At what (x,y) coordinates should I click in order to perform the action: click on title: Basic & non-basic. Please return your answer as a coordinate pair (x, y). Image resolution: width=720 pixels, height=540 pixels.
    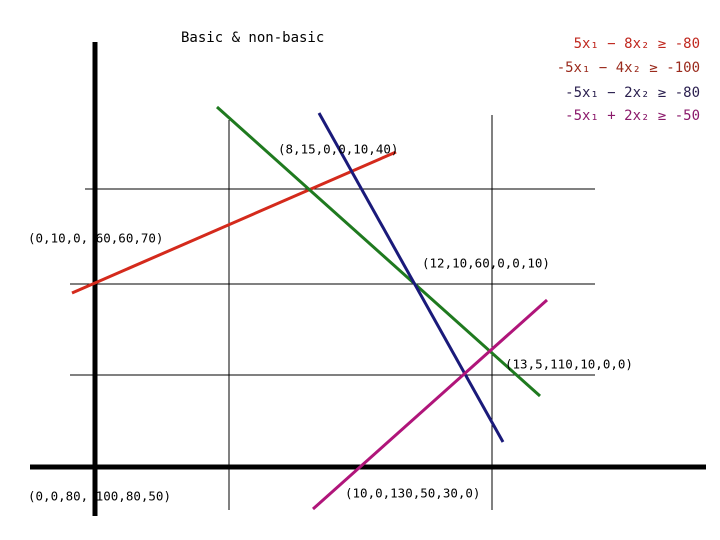
    Looking at the image, I should click on (252, 38).